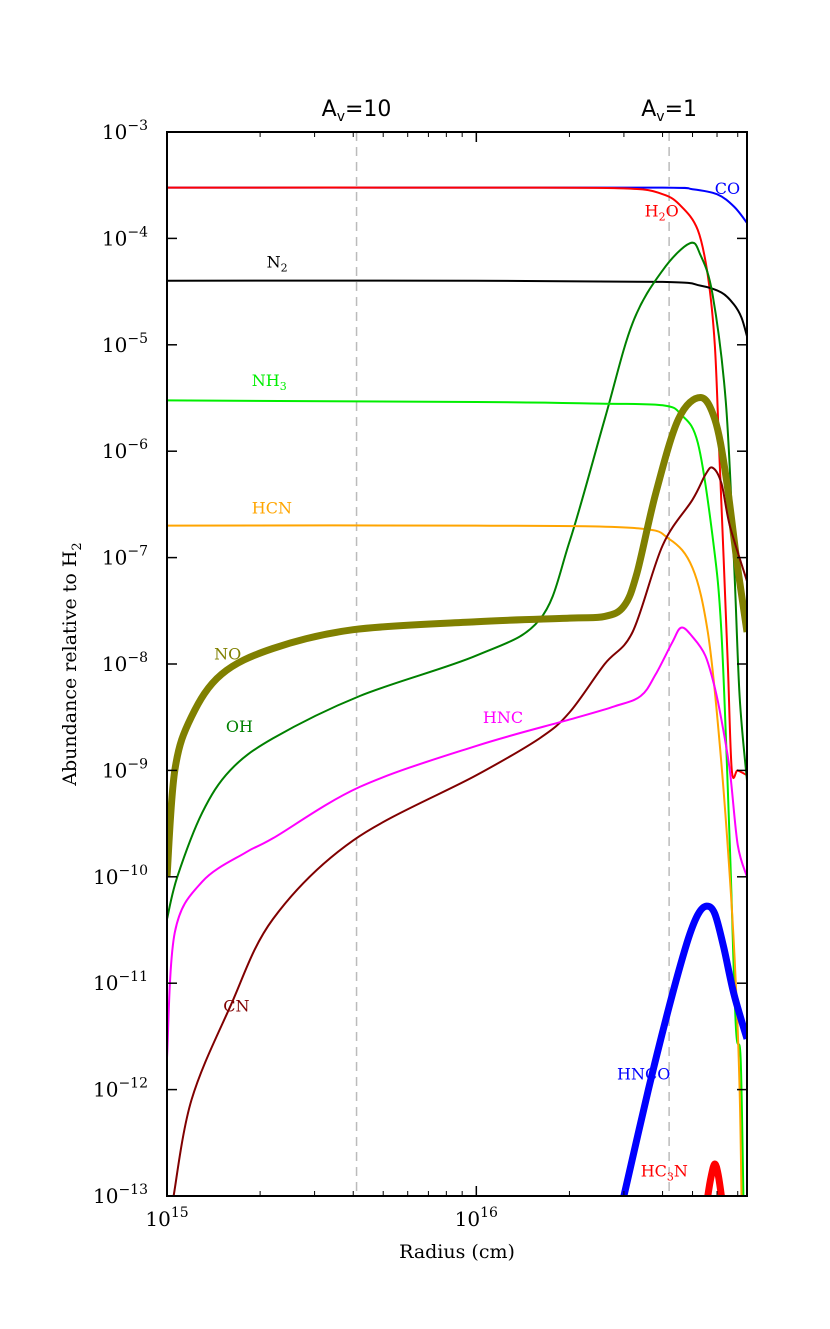 This screenshot has height=1329, width=830. I want to click on label-text: HNCO, so click(643, 1073).